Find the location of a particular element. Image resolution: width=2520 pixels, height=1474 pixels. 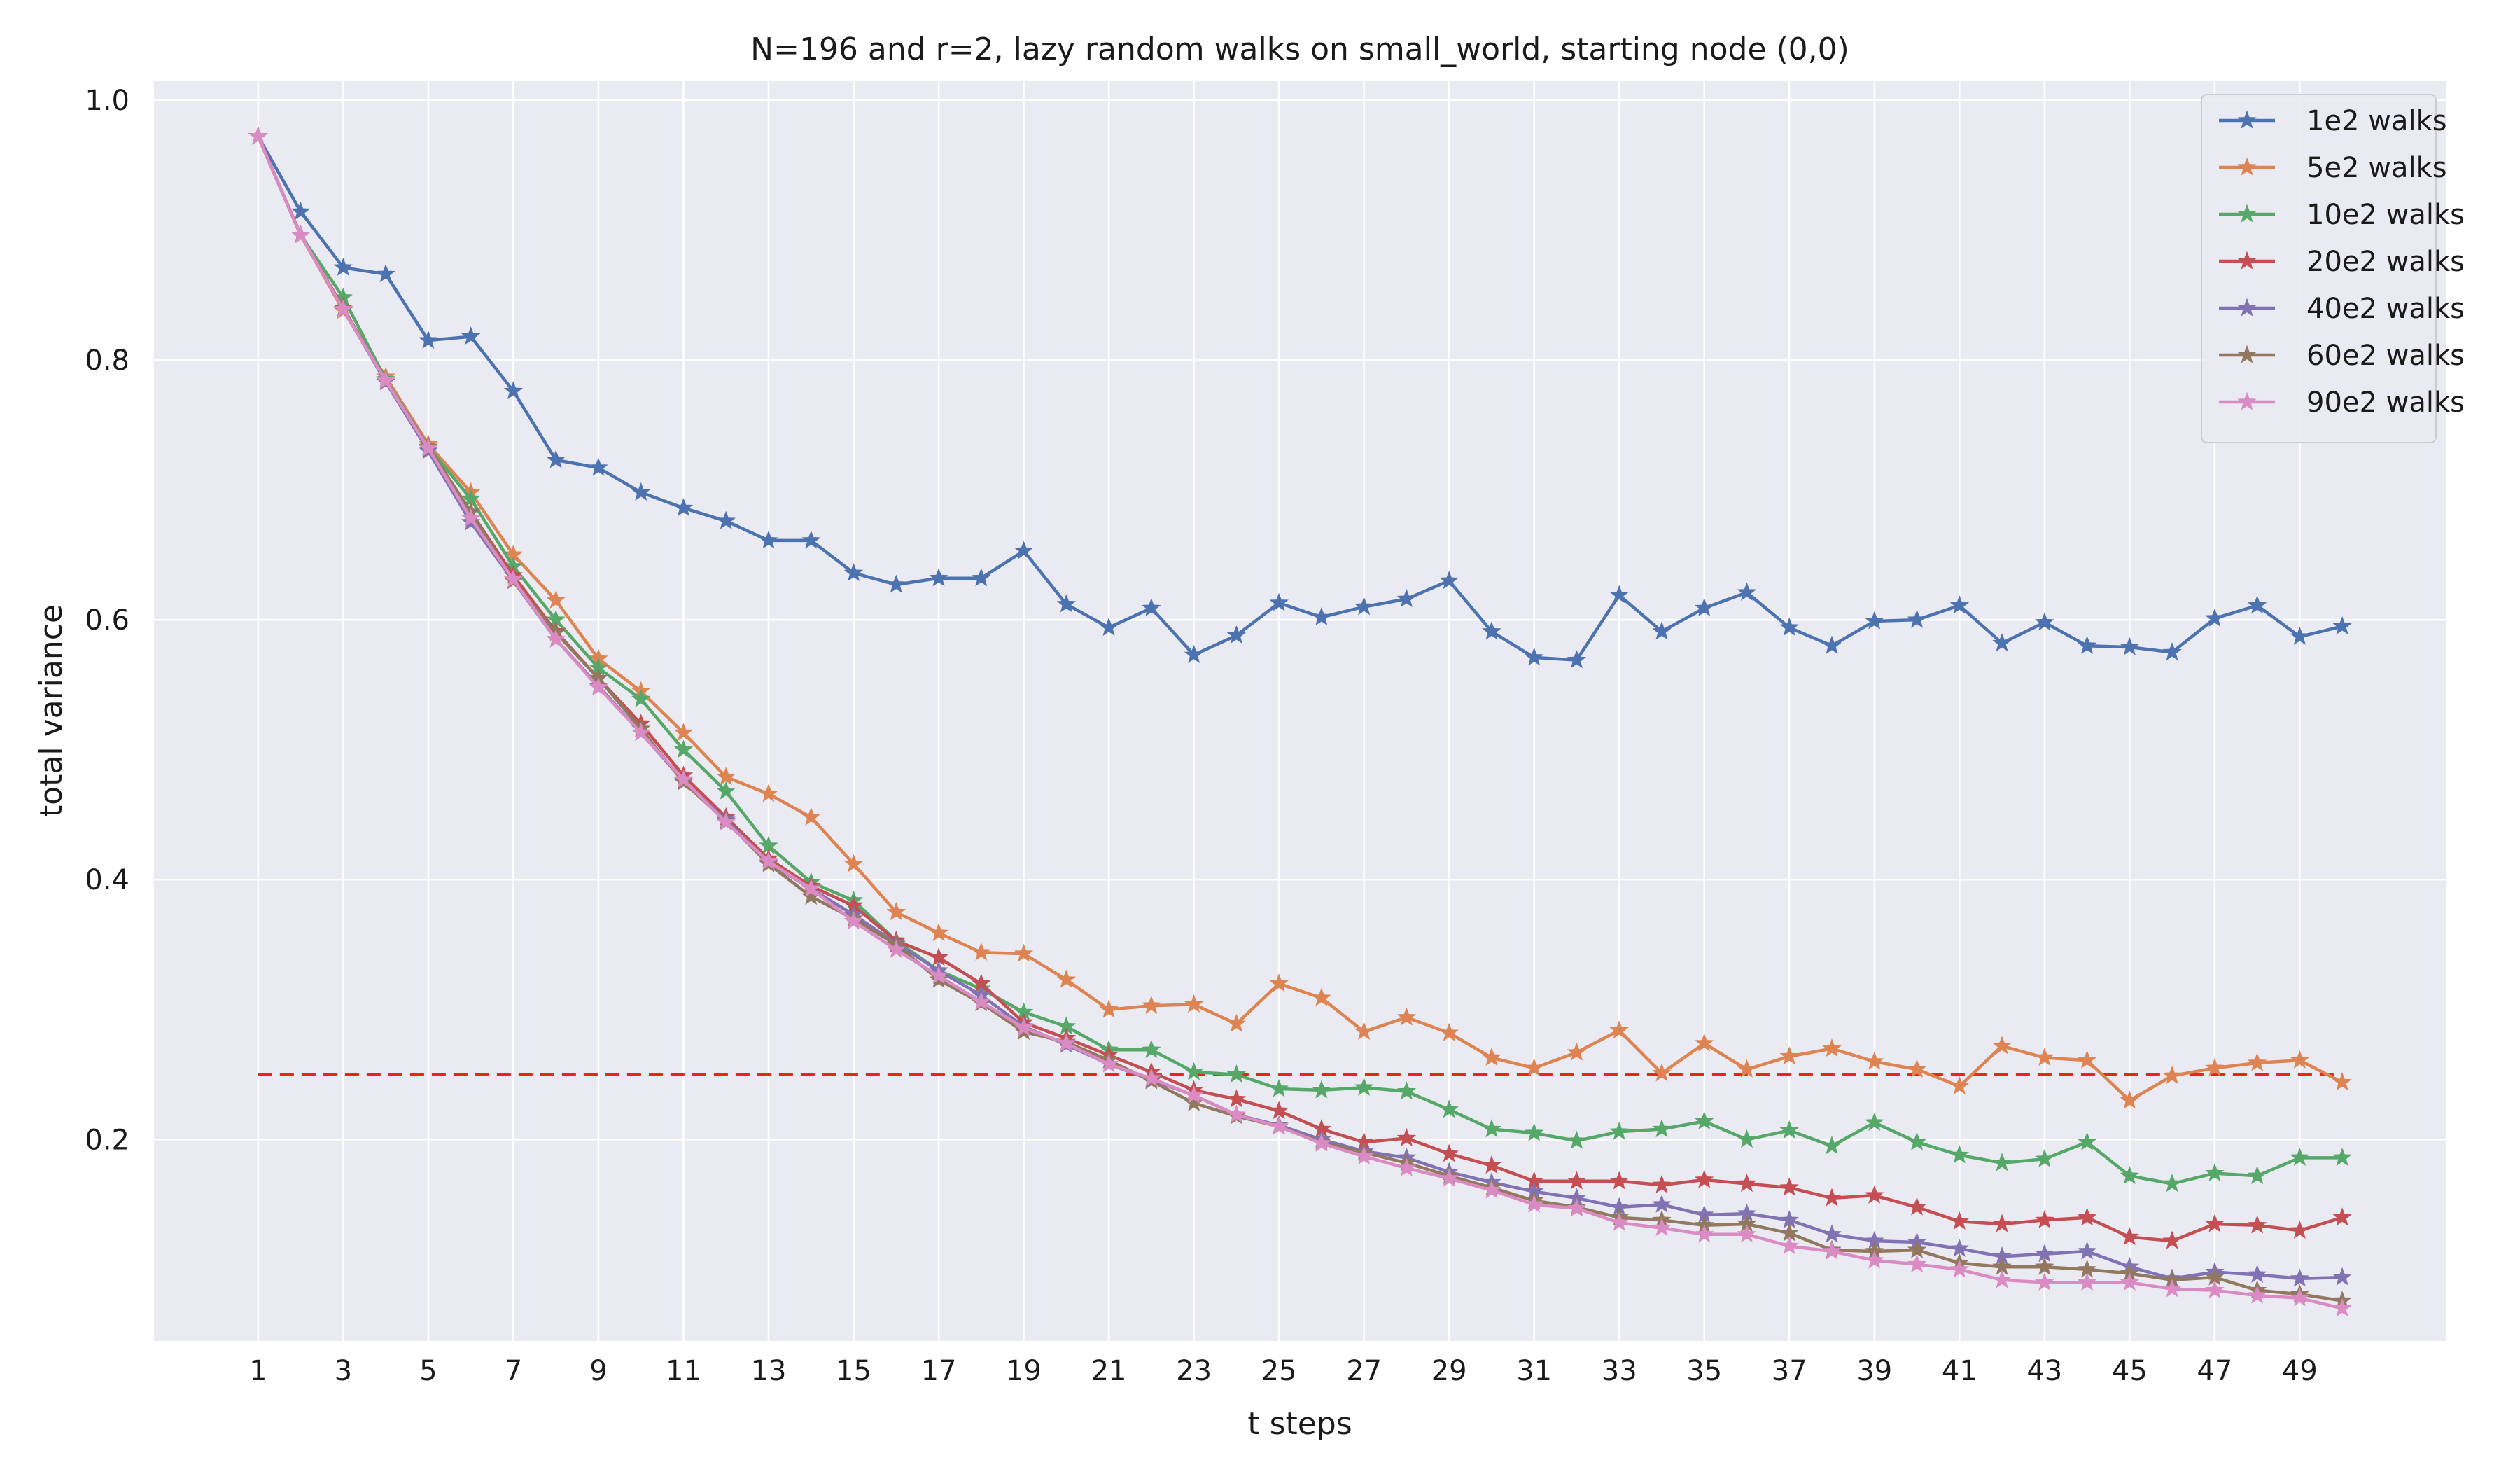

x-tick-label: 43 is located at coordinates (2044, 1371).